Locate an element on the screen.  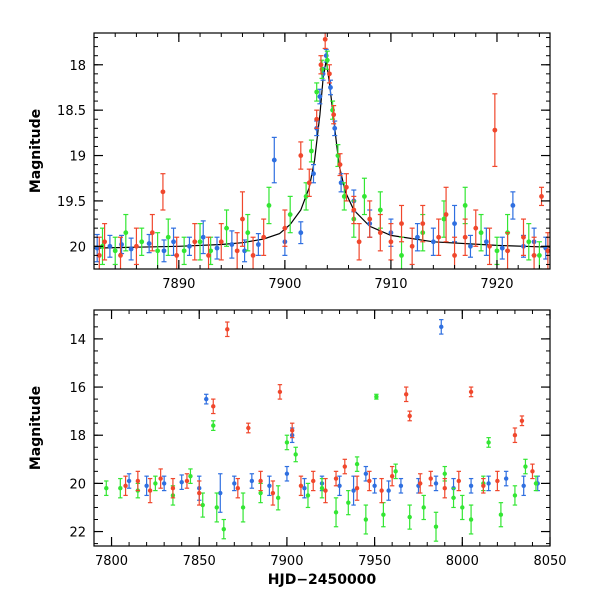
bottom-y-tick-label: 18 is located at coordinates (77, 436).